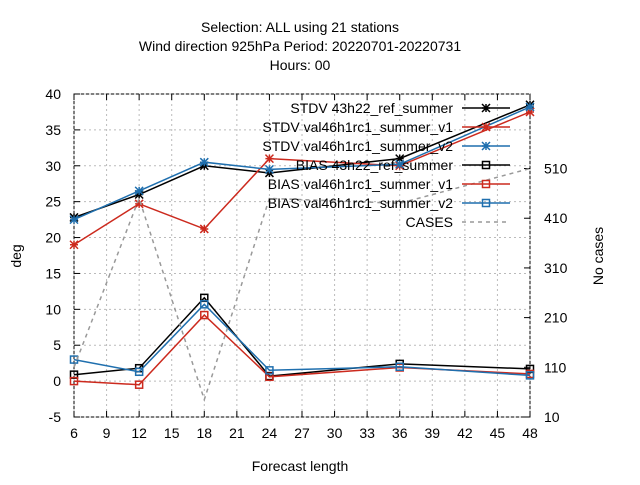 The height and width of the screenshot is (485, 640). Describe the element at coordinates (107, 433) in the screenshot. I see `x-tick-label: 9` at that location.